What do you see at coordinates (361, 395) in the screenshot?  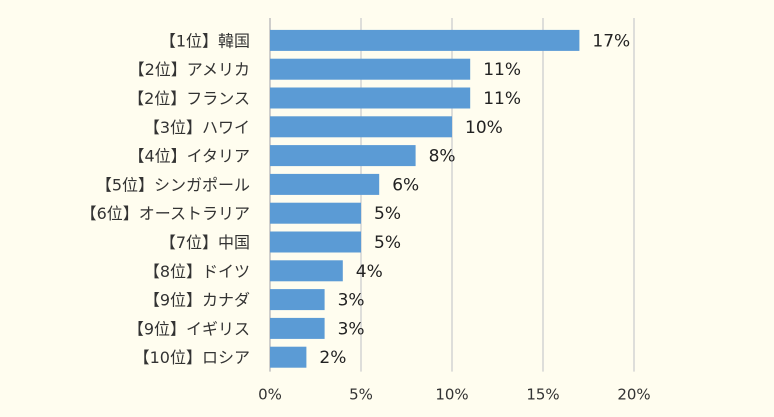 I see `x-tick-label: 5%` at bounding box center [361, 395].